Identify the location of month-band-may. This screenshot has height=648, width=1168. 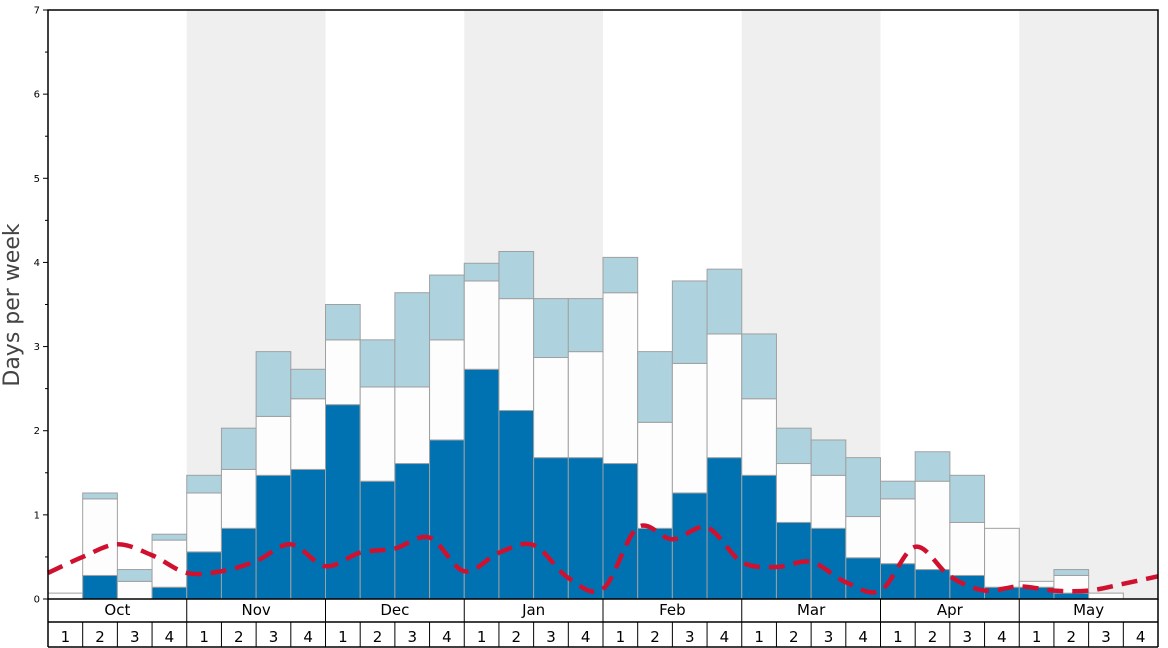
(1088, 304).